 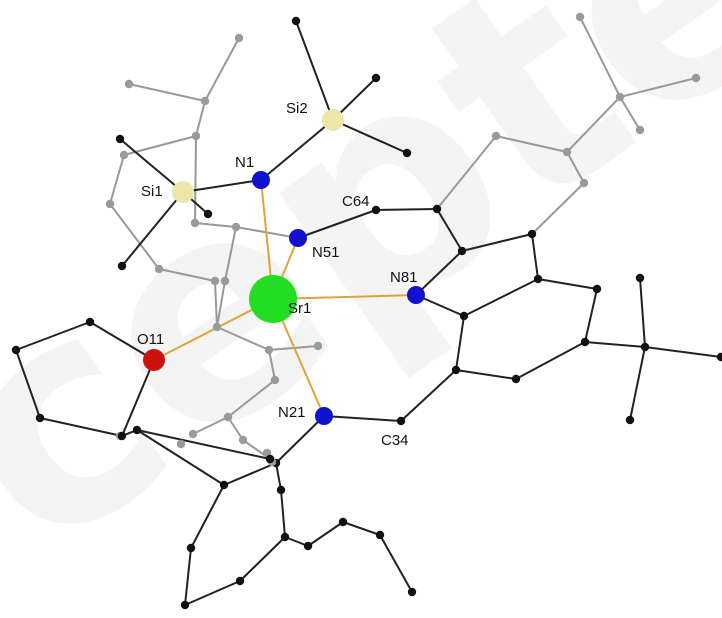 What do you see at coordinates (183, 192) in the screenshot?
I see `silicon-atom-si1` at bounding box center [183, 192].